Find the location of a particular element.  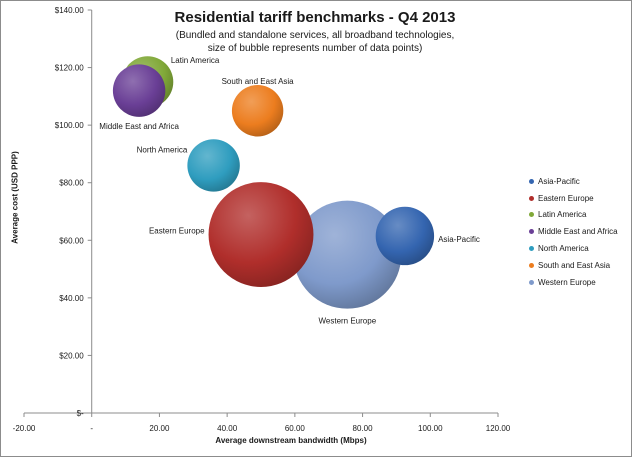

legend-label: Asia-Pacific is located at coordinates (559, 181).